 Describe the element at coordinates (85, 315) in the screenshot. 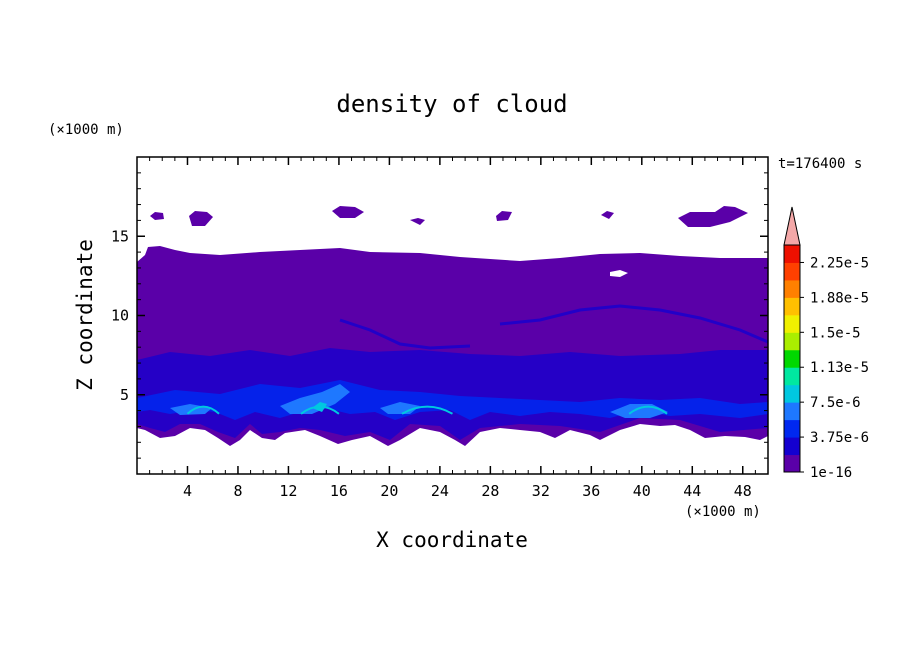

I see `y-axis-title: Z coordinate` at that location.